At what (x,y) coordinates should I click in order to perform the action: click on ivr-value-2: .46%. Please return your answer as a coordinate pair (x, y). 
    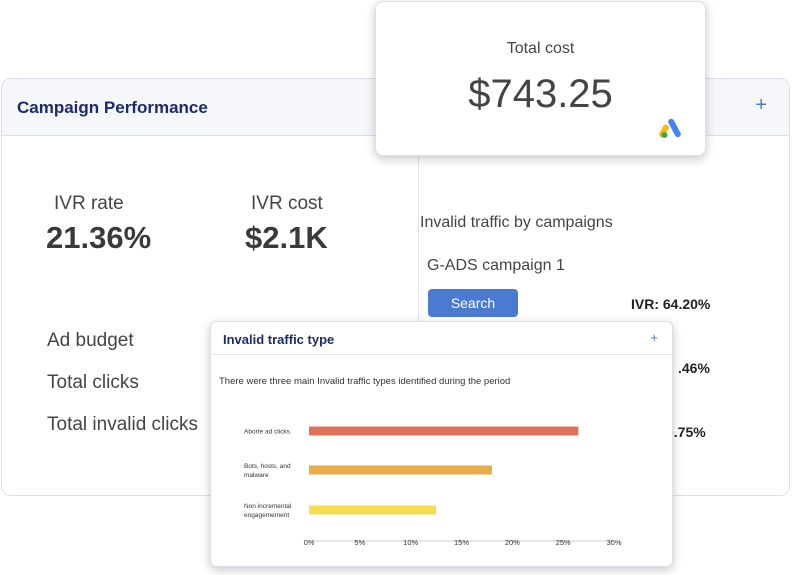
    Looking at the image, I should click on (694, 368).